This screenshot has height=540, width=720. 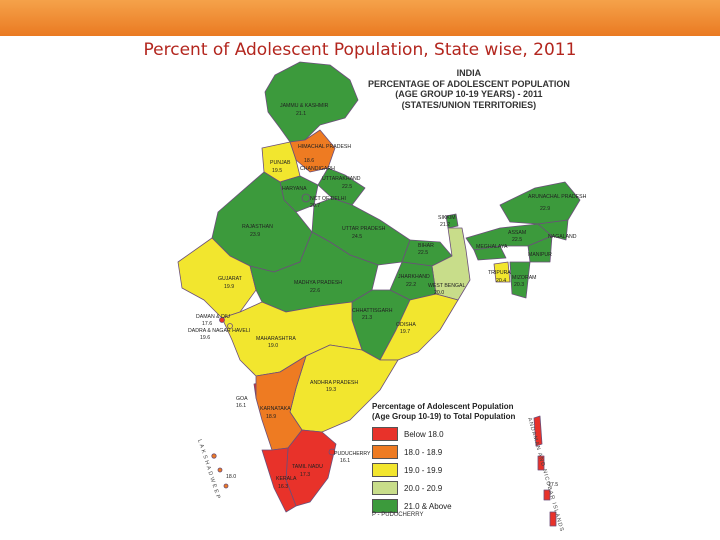 What do you see at coordinates (345, 461) in the screenshot?
I see `value-puducherry: 16.1` at bounding box center [345, 461].